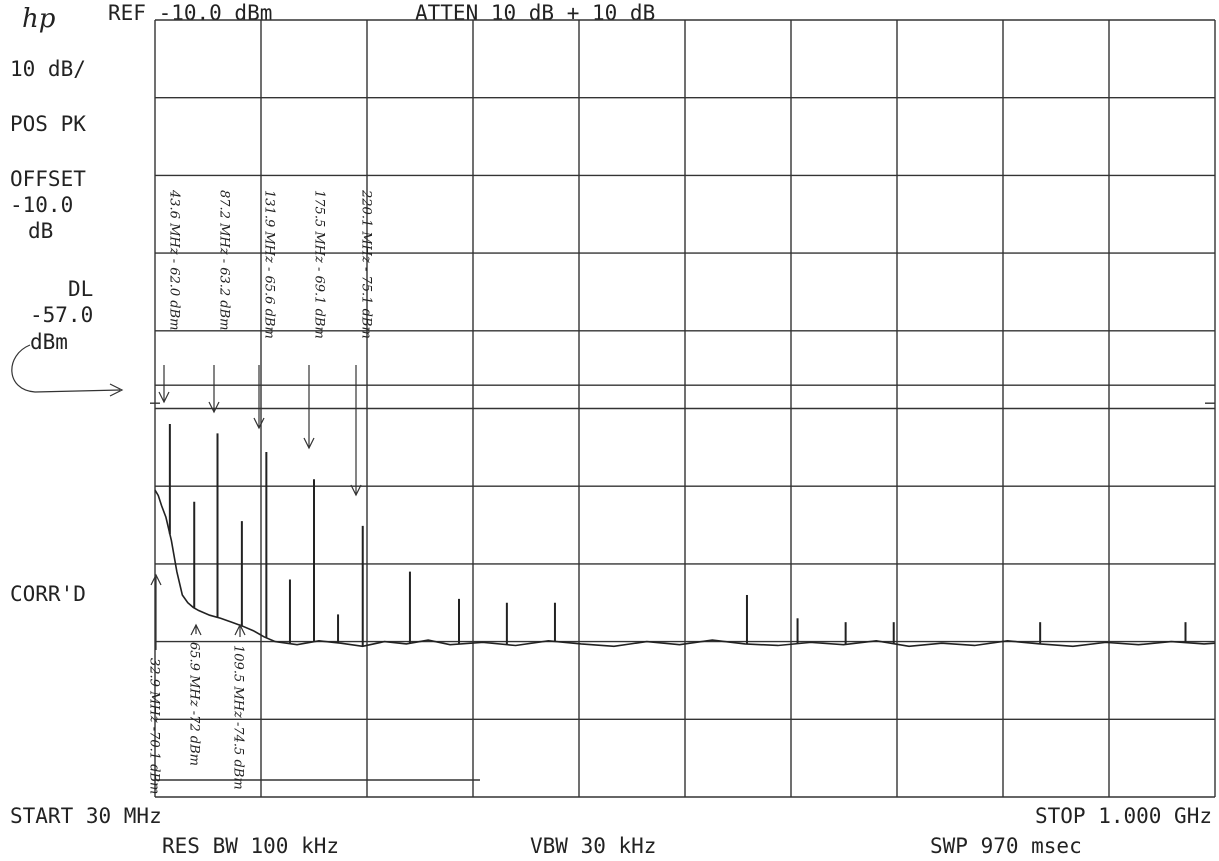 The width and height of the screenshot is (1219, 861). Describe the element at coordinates (366, 264) in the screenshot. I see `annotation: 220.1 MHz - 75.1 dBm` at that location.